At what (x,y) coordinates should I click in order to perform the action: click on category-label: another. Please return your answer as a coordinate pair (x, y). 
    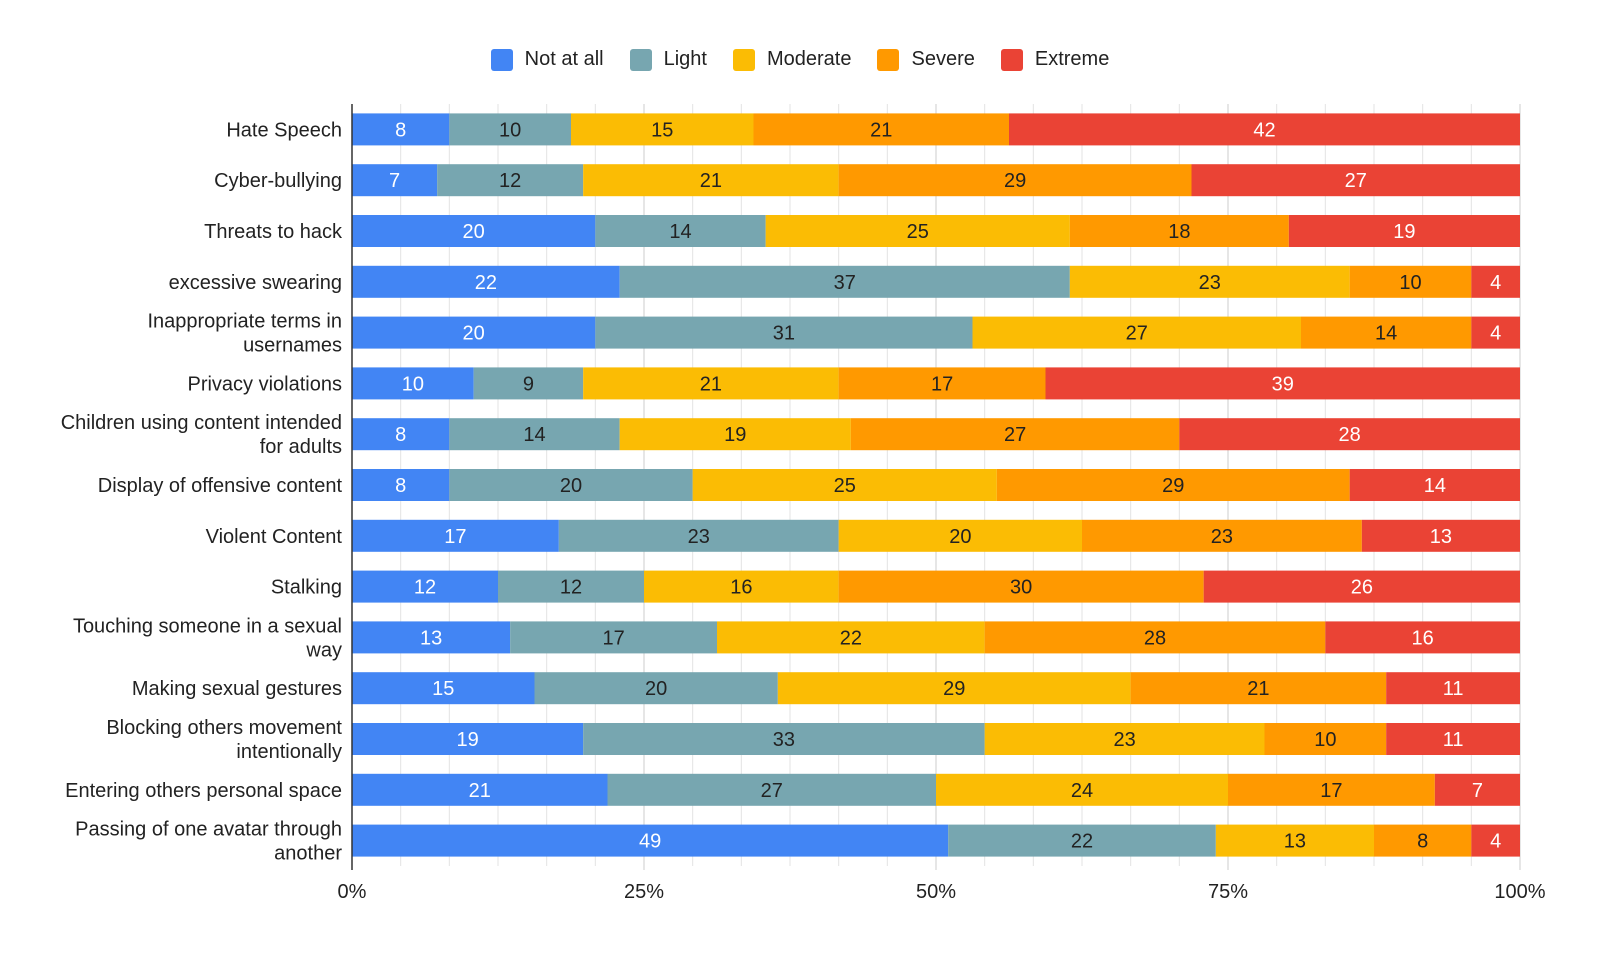
    Looking at the image, I should click on (308, 854).